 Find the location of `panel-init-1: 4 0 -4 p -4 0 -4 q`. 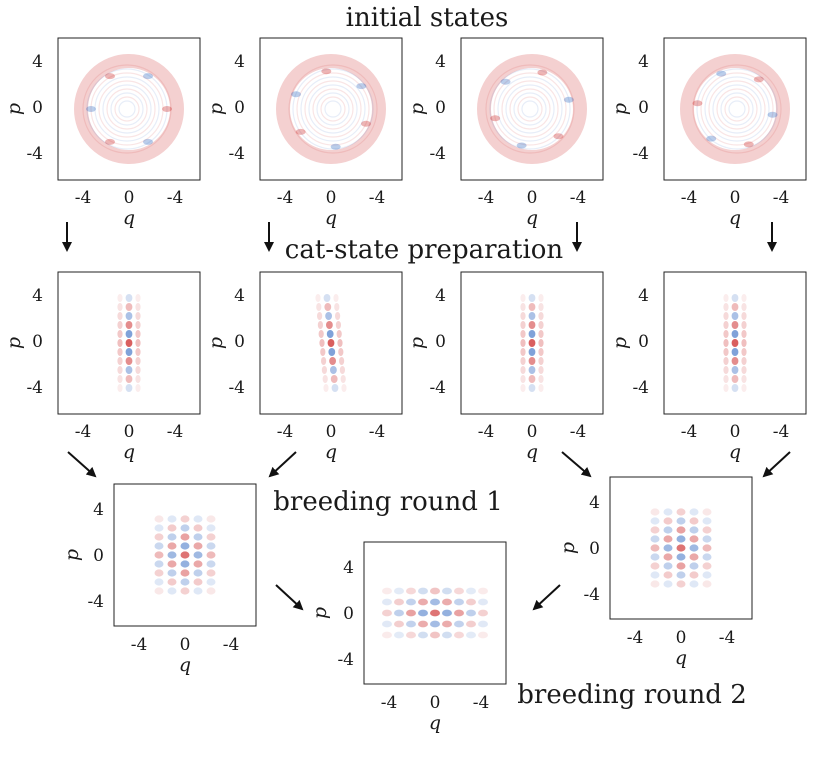

panel-init-1: 4 0 -4 p -4 0 -4 q is located at coordinates (102, 133).